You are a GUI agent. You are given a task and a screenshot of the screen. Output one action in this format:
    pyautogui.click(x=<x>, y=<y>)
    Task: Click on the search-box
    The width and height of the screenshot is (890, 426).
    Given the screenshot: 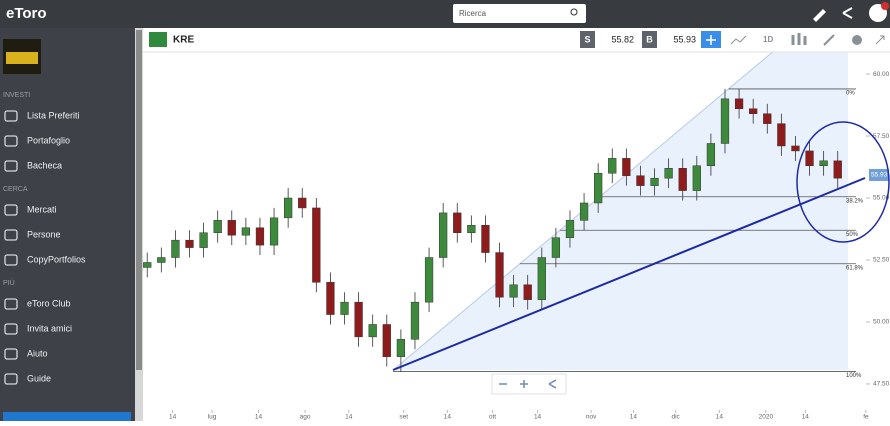 What is the action you would take?
    pyautogui.click(x=519, y=13)
    